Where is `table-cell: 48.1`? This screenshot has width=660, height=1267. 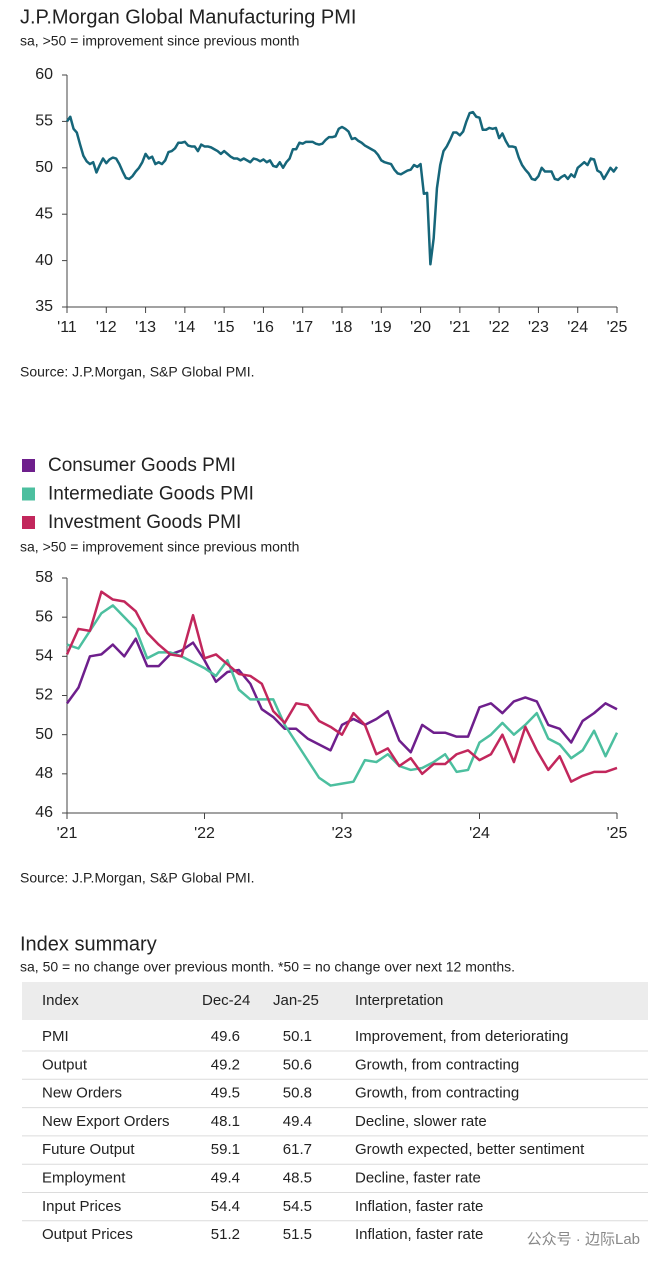
table-cell: 48.1 is located at coordinates (225, 1121).